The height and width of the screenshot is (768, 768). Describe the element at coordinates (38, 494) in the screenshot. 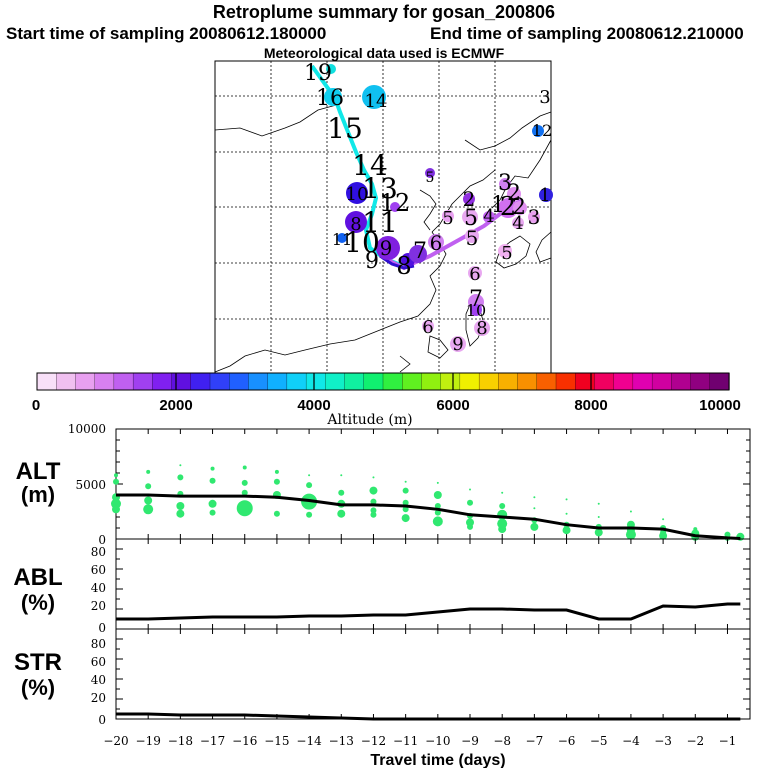

I see `alt-unit: (m)` at that location.